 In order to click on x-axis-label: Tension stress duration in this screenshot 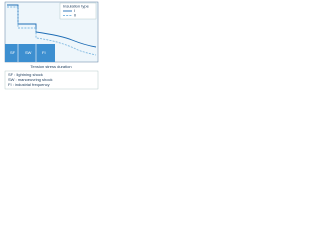, I will do `click(50, 66)`.